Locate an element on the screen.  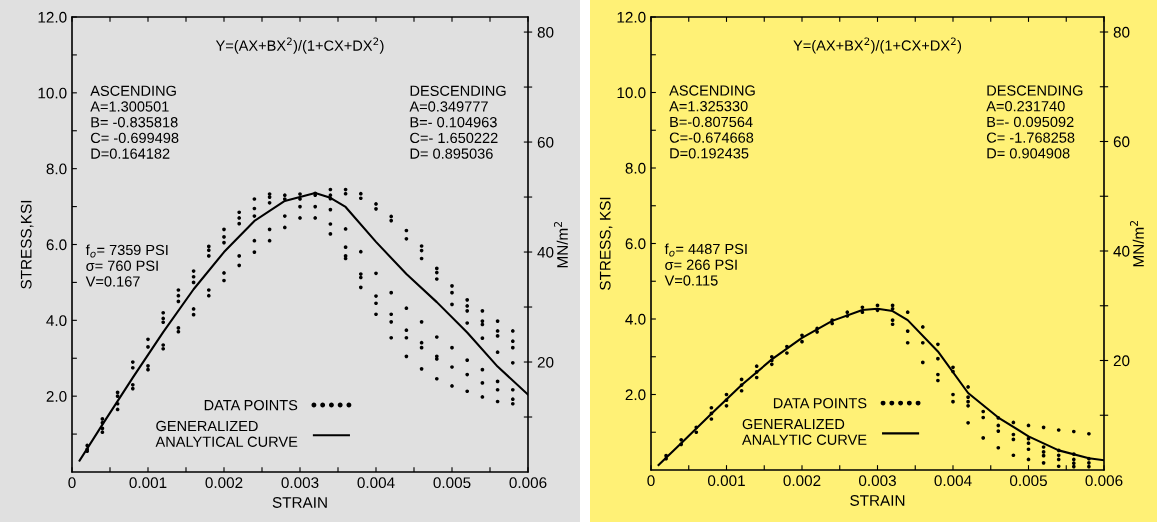
annotation: f$_{o}$= 7359 PSI σ= 760 PSI V=0.167 is located at coordinates (126, 265).